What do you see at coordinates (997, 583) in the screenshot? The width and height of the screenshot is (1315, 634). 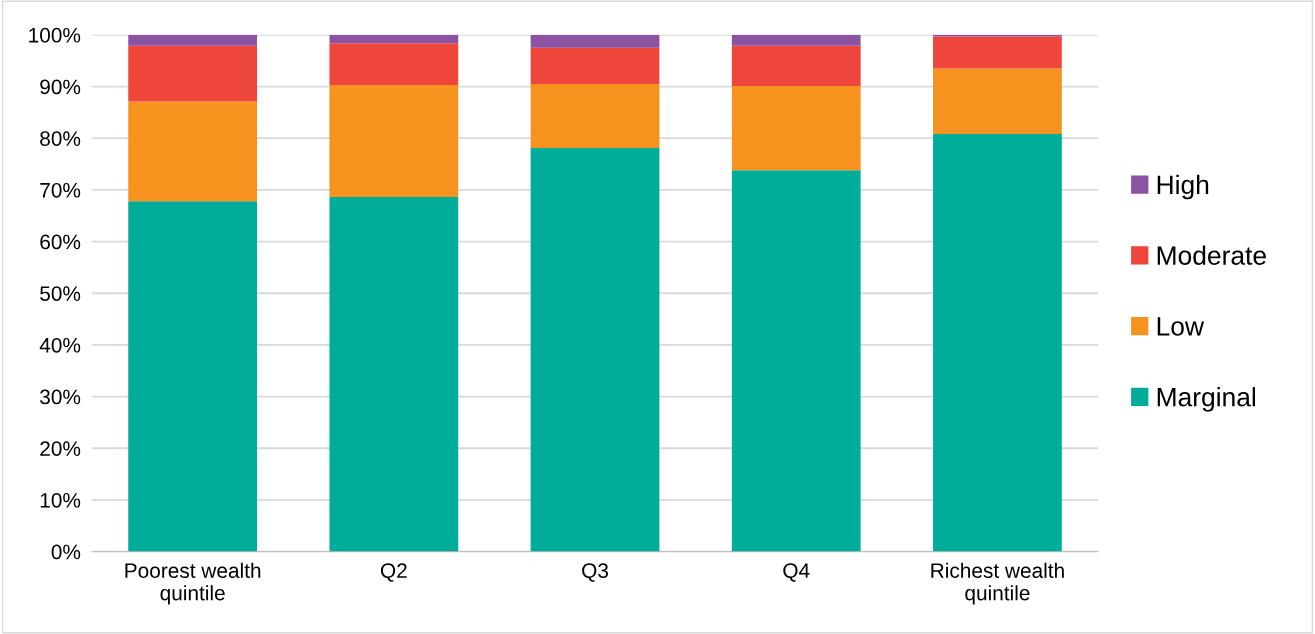 I see `x-tick-label: Richest wealth quintile` at bounding box center [997, 583].